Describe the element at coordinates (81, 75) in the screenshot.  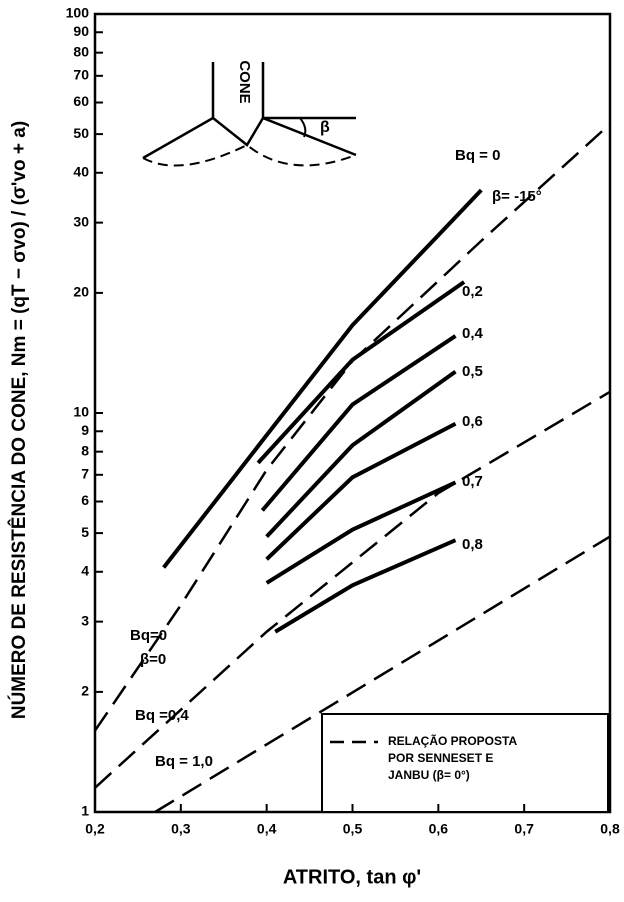
I see `y-tick-label: 70` at that location.